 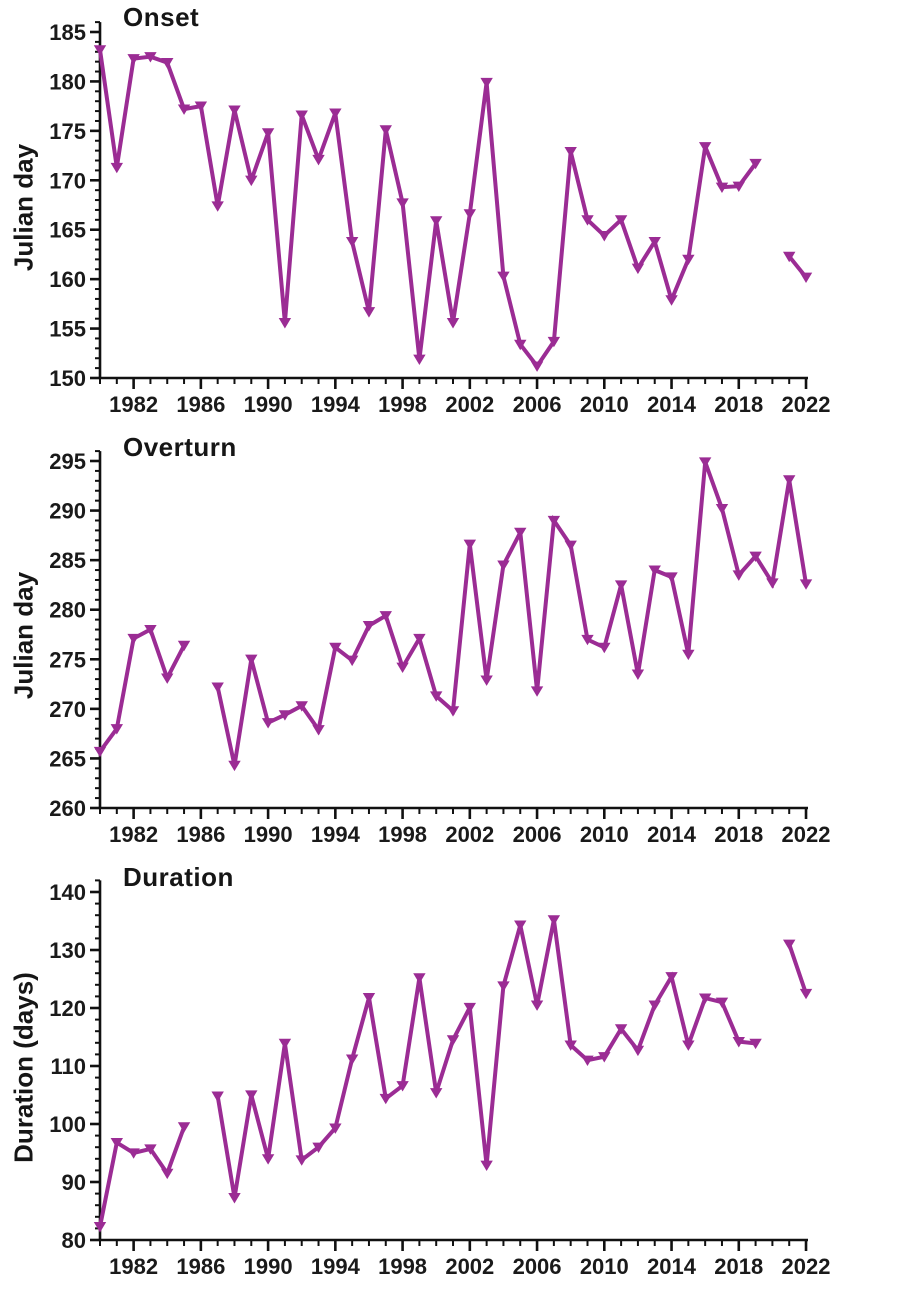 I want to click on y-tick-label: 290, so click(x=67, y=511).